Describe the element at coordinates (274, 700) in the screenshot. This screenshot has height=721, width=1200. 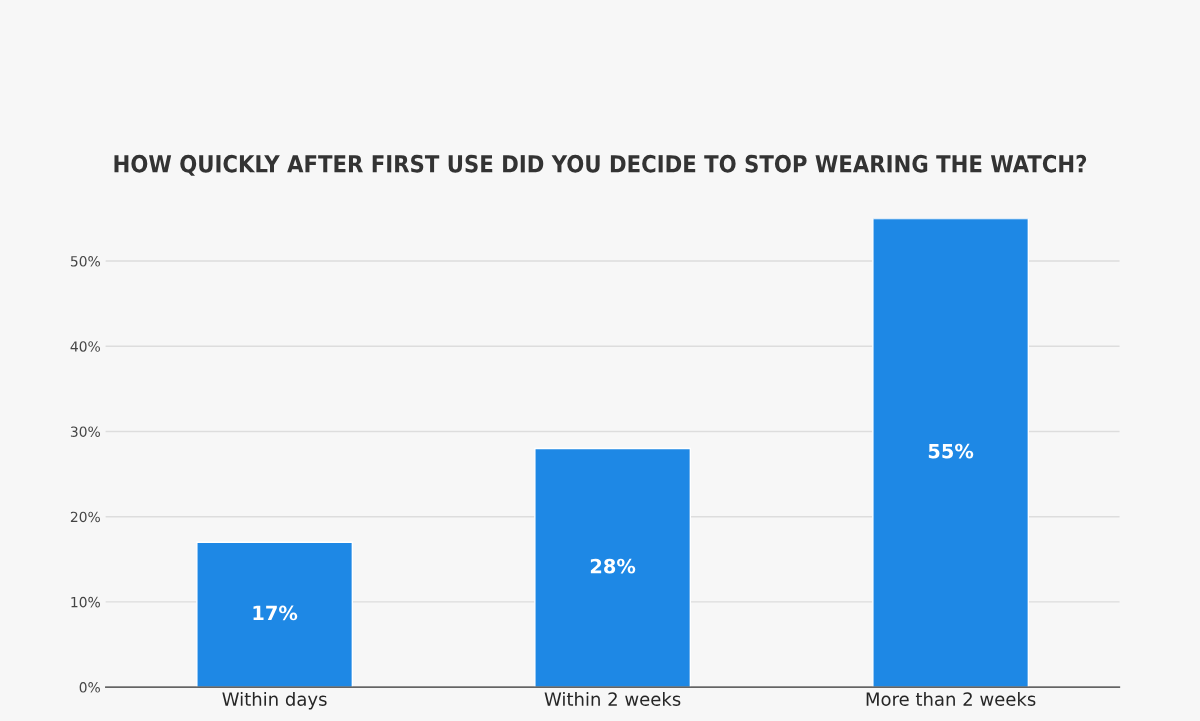
I see `x-tick-label: Within days` at that location.